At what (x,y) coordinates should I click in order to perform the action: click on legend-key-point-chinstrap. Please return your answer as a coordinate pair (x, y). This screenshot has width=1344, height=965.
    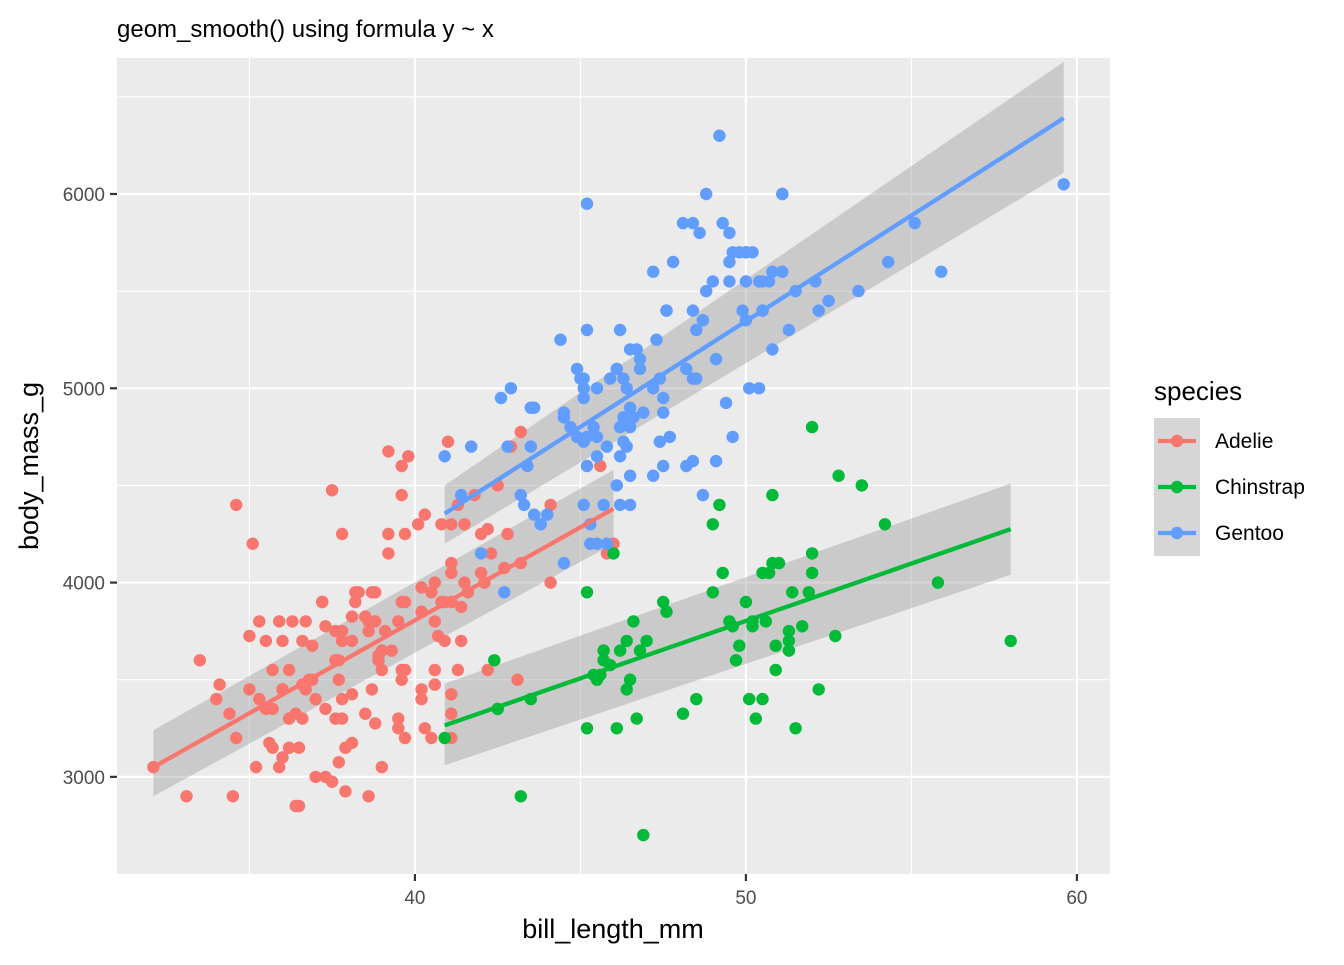
    Looking at the image, I should click on (1177, 487).